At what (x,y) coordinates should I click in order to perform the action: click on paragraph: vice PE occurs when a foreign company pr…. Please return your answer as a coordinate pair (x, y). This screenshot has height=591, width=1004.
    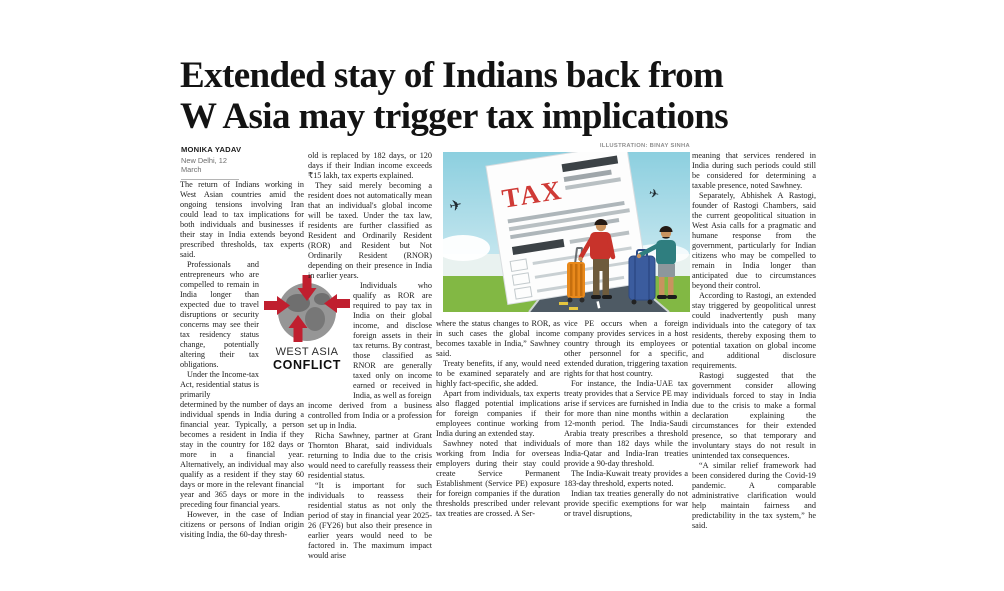
    Looking at the image, I should click on (626, 348).